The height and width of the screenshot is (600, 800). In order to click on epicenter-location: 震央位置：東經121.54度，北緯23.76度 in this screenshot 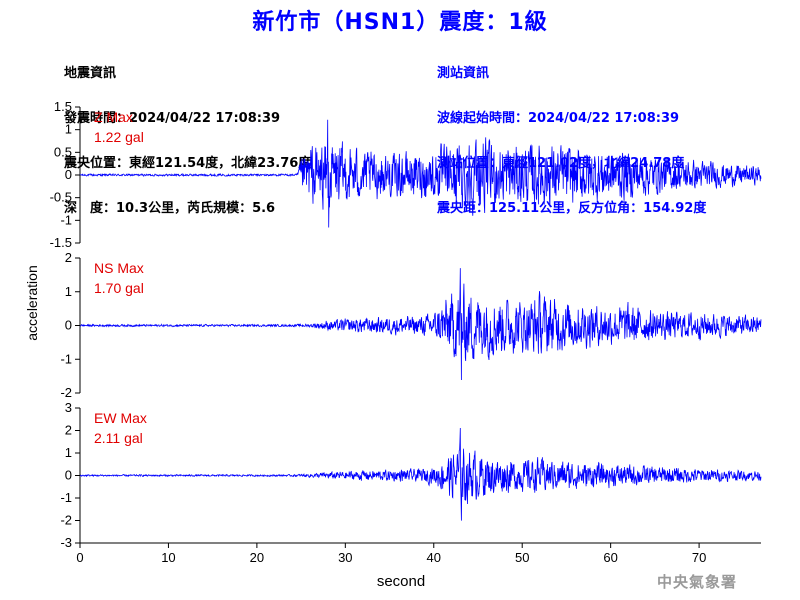, I will do `click(188, 163)`.